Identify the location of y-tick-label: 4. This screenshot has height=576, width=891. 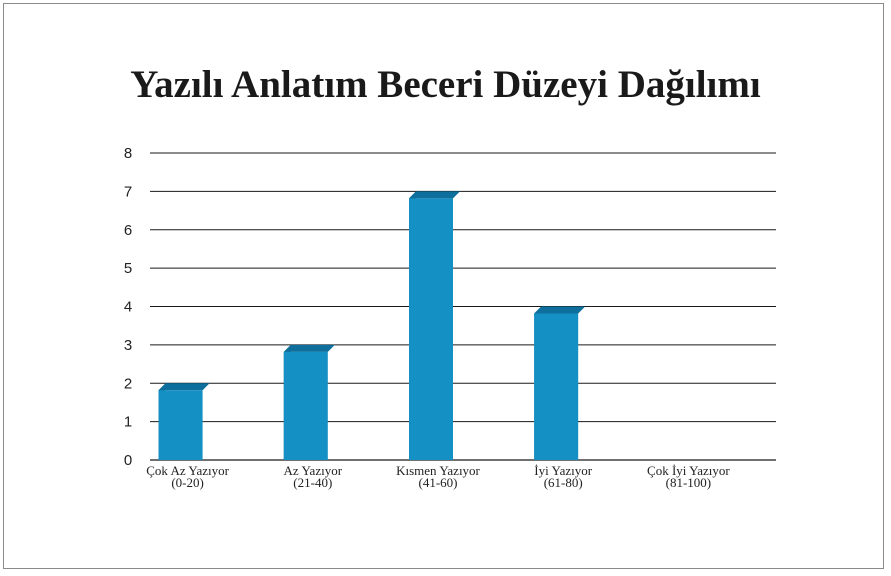
(128, 307).